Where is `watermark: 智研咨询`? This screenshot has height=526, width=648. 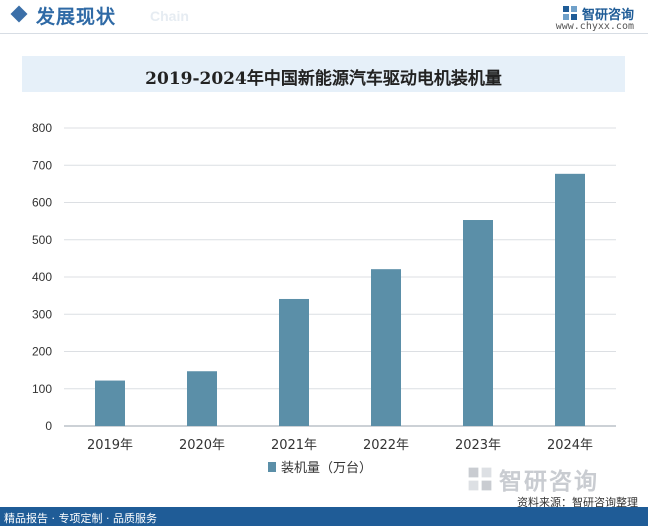
watermark: 智研咨询 is located at coordinates (533, 479).